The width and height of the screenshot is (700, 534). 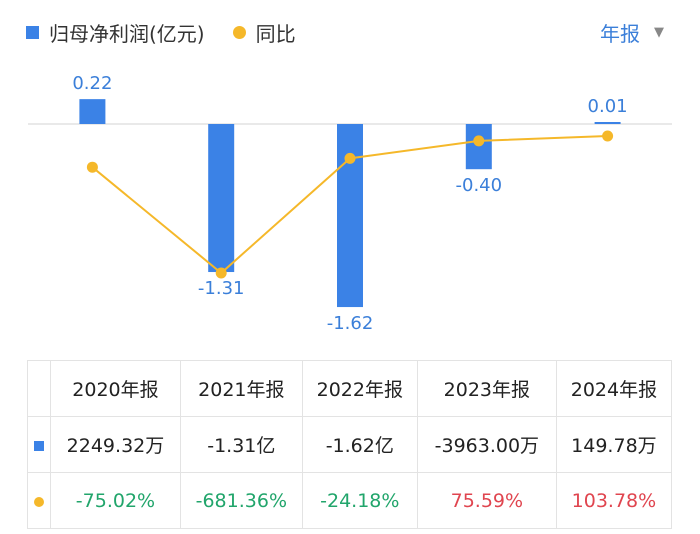 I want to click on bar-icon, so click(x=39, y=445).